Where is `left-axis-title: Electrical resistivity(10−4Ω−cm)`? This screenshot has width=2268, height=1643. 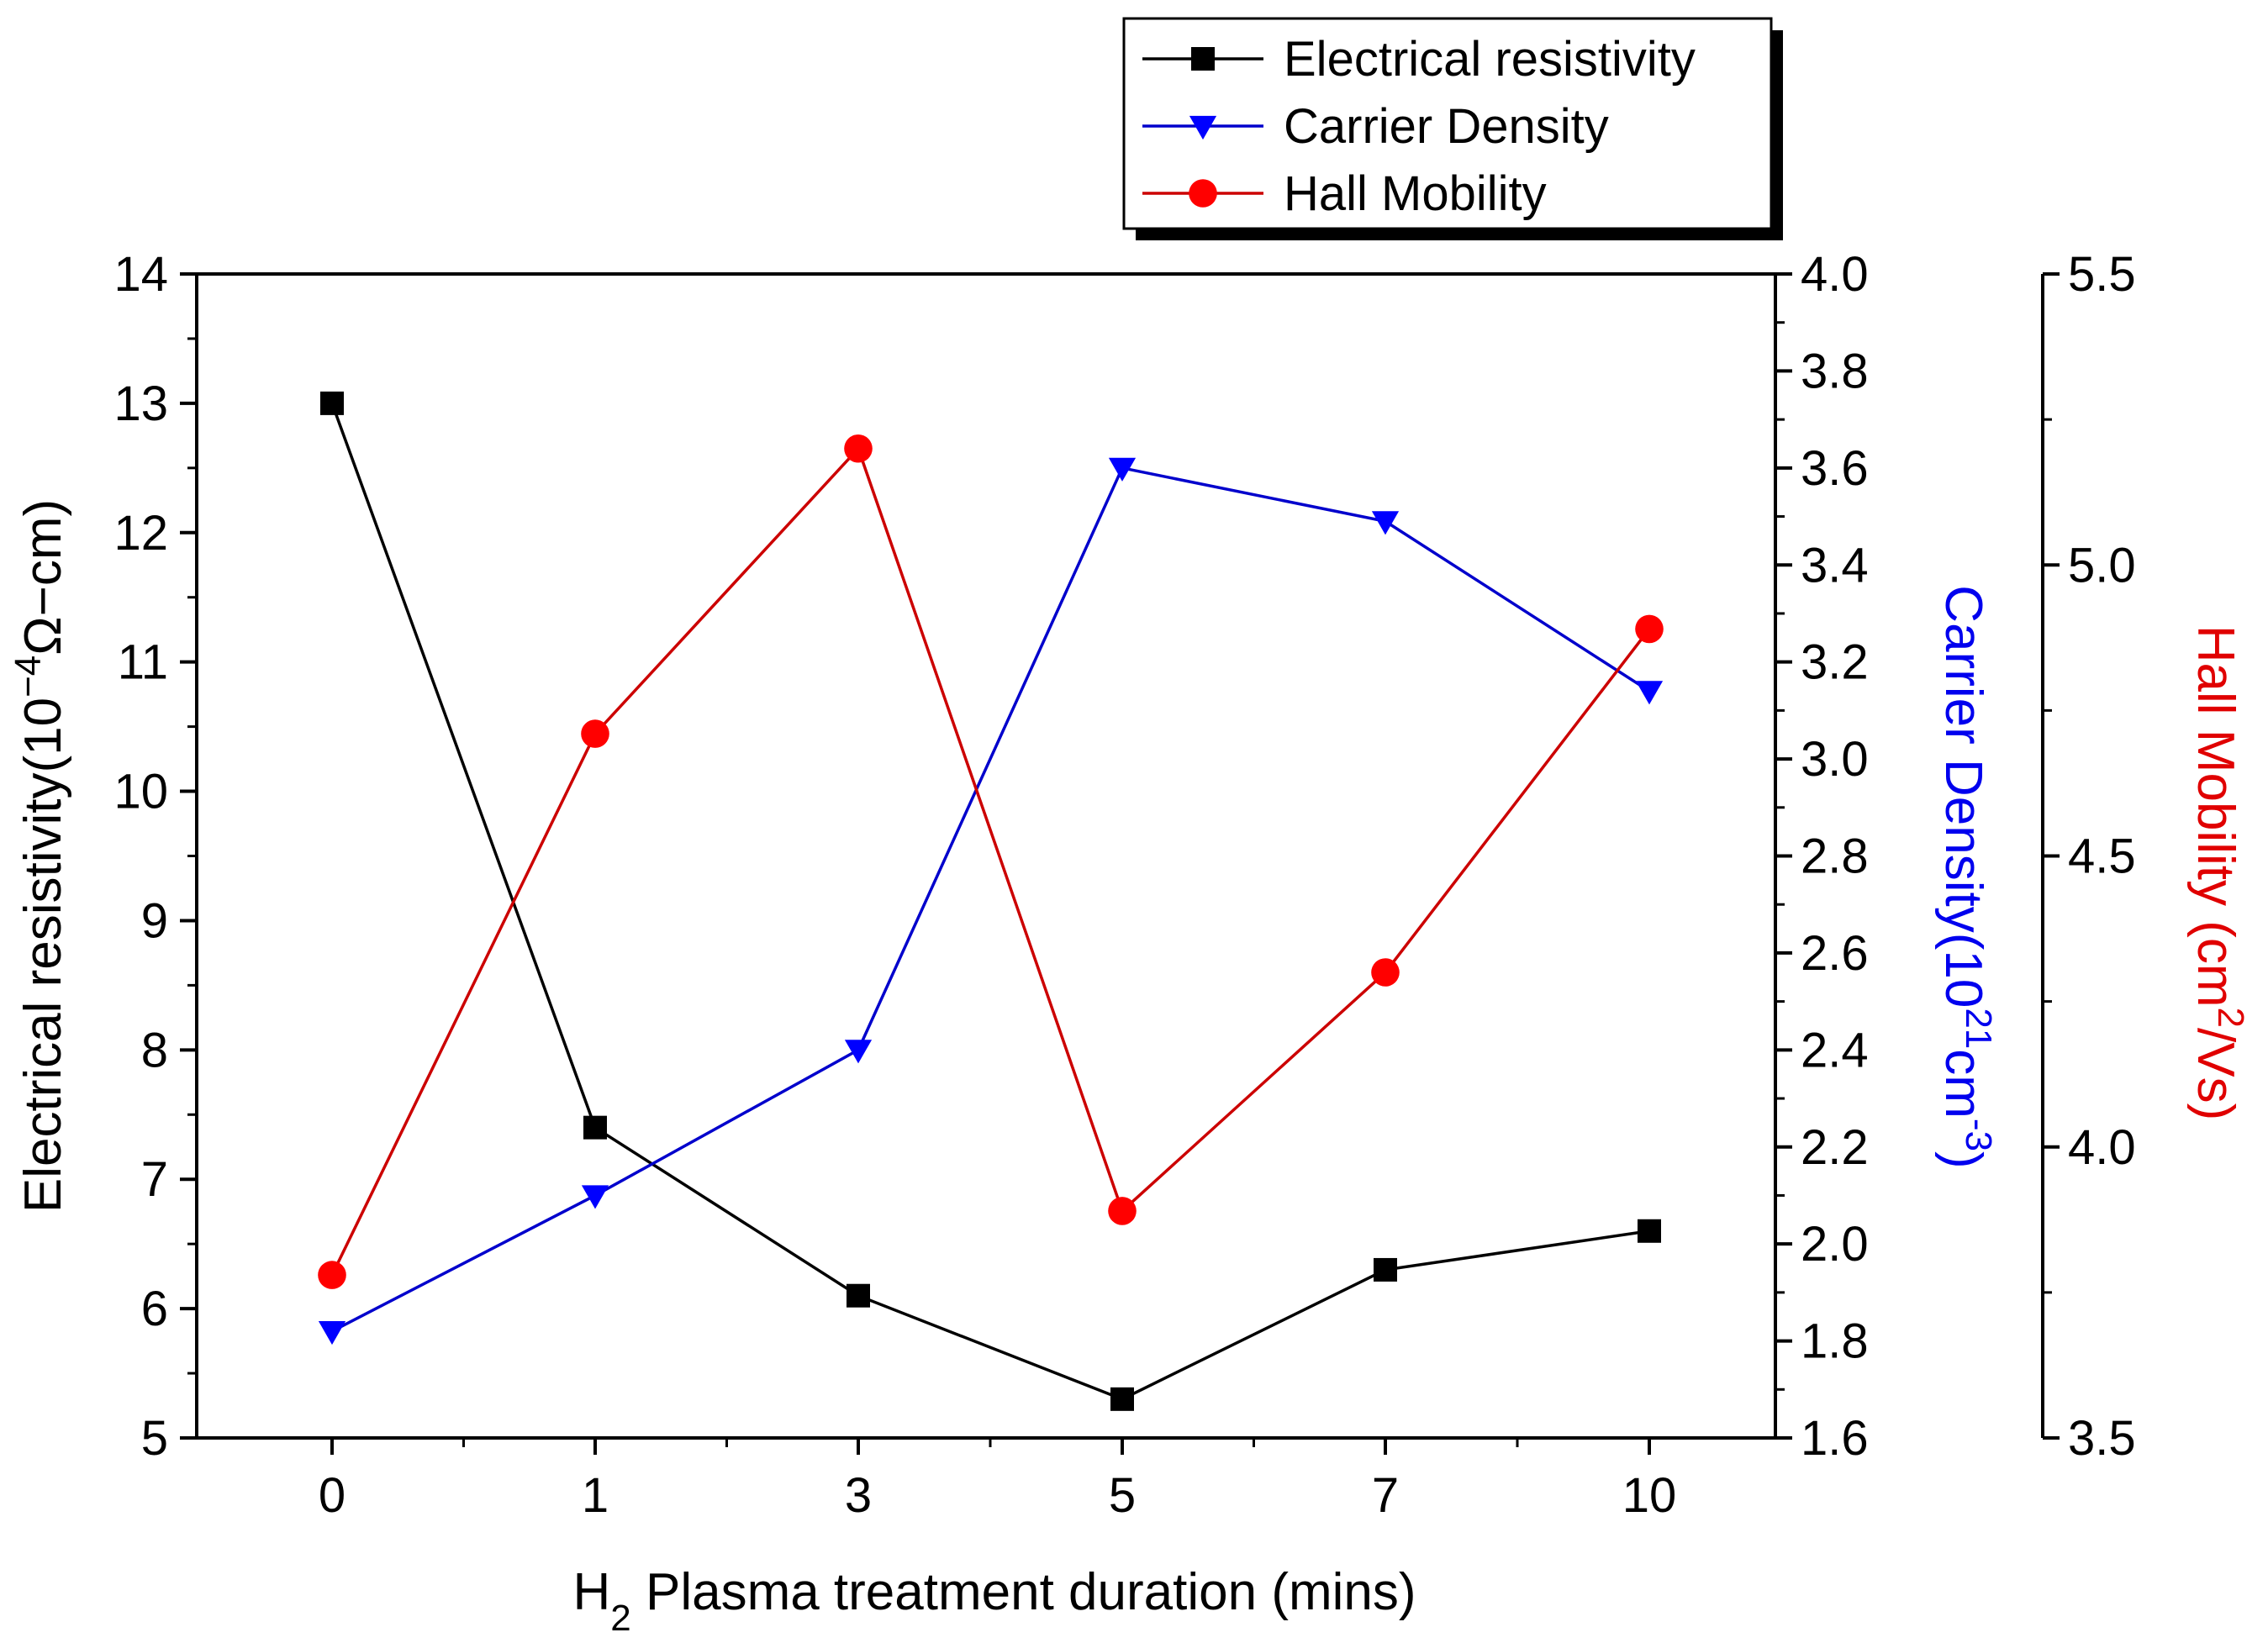 left-axis-title: Electrical resistivity(10−4Ω−cm) is located at coordinates (41, 856).